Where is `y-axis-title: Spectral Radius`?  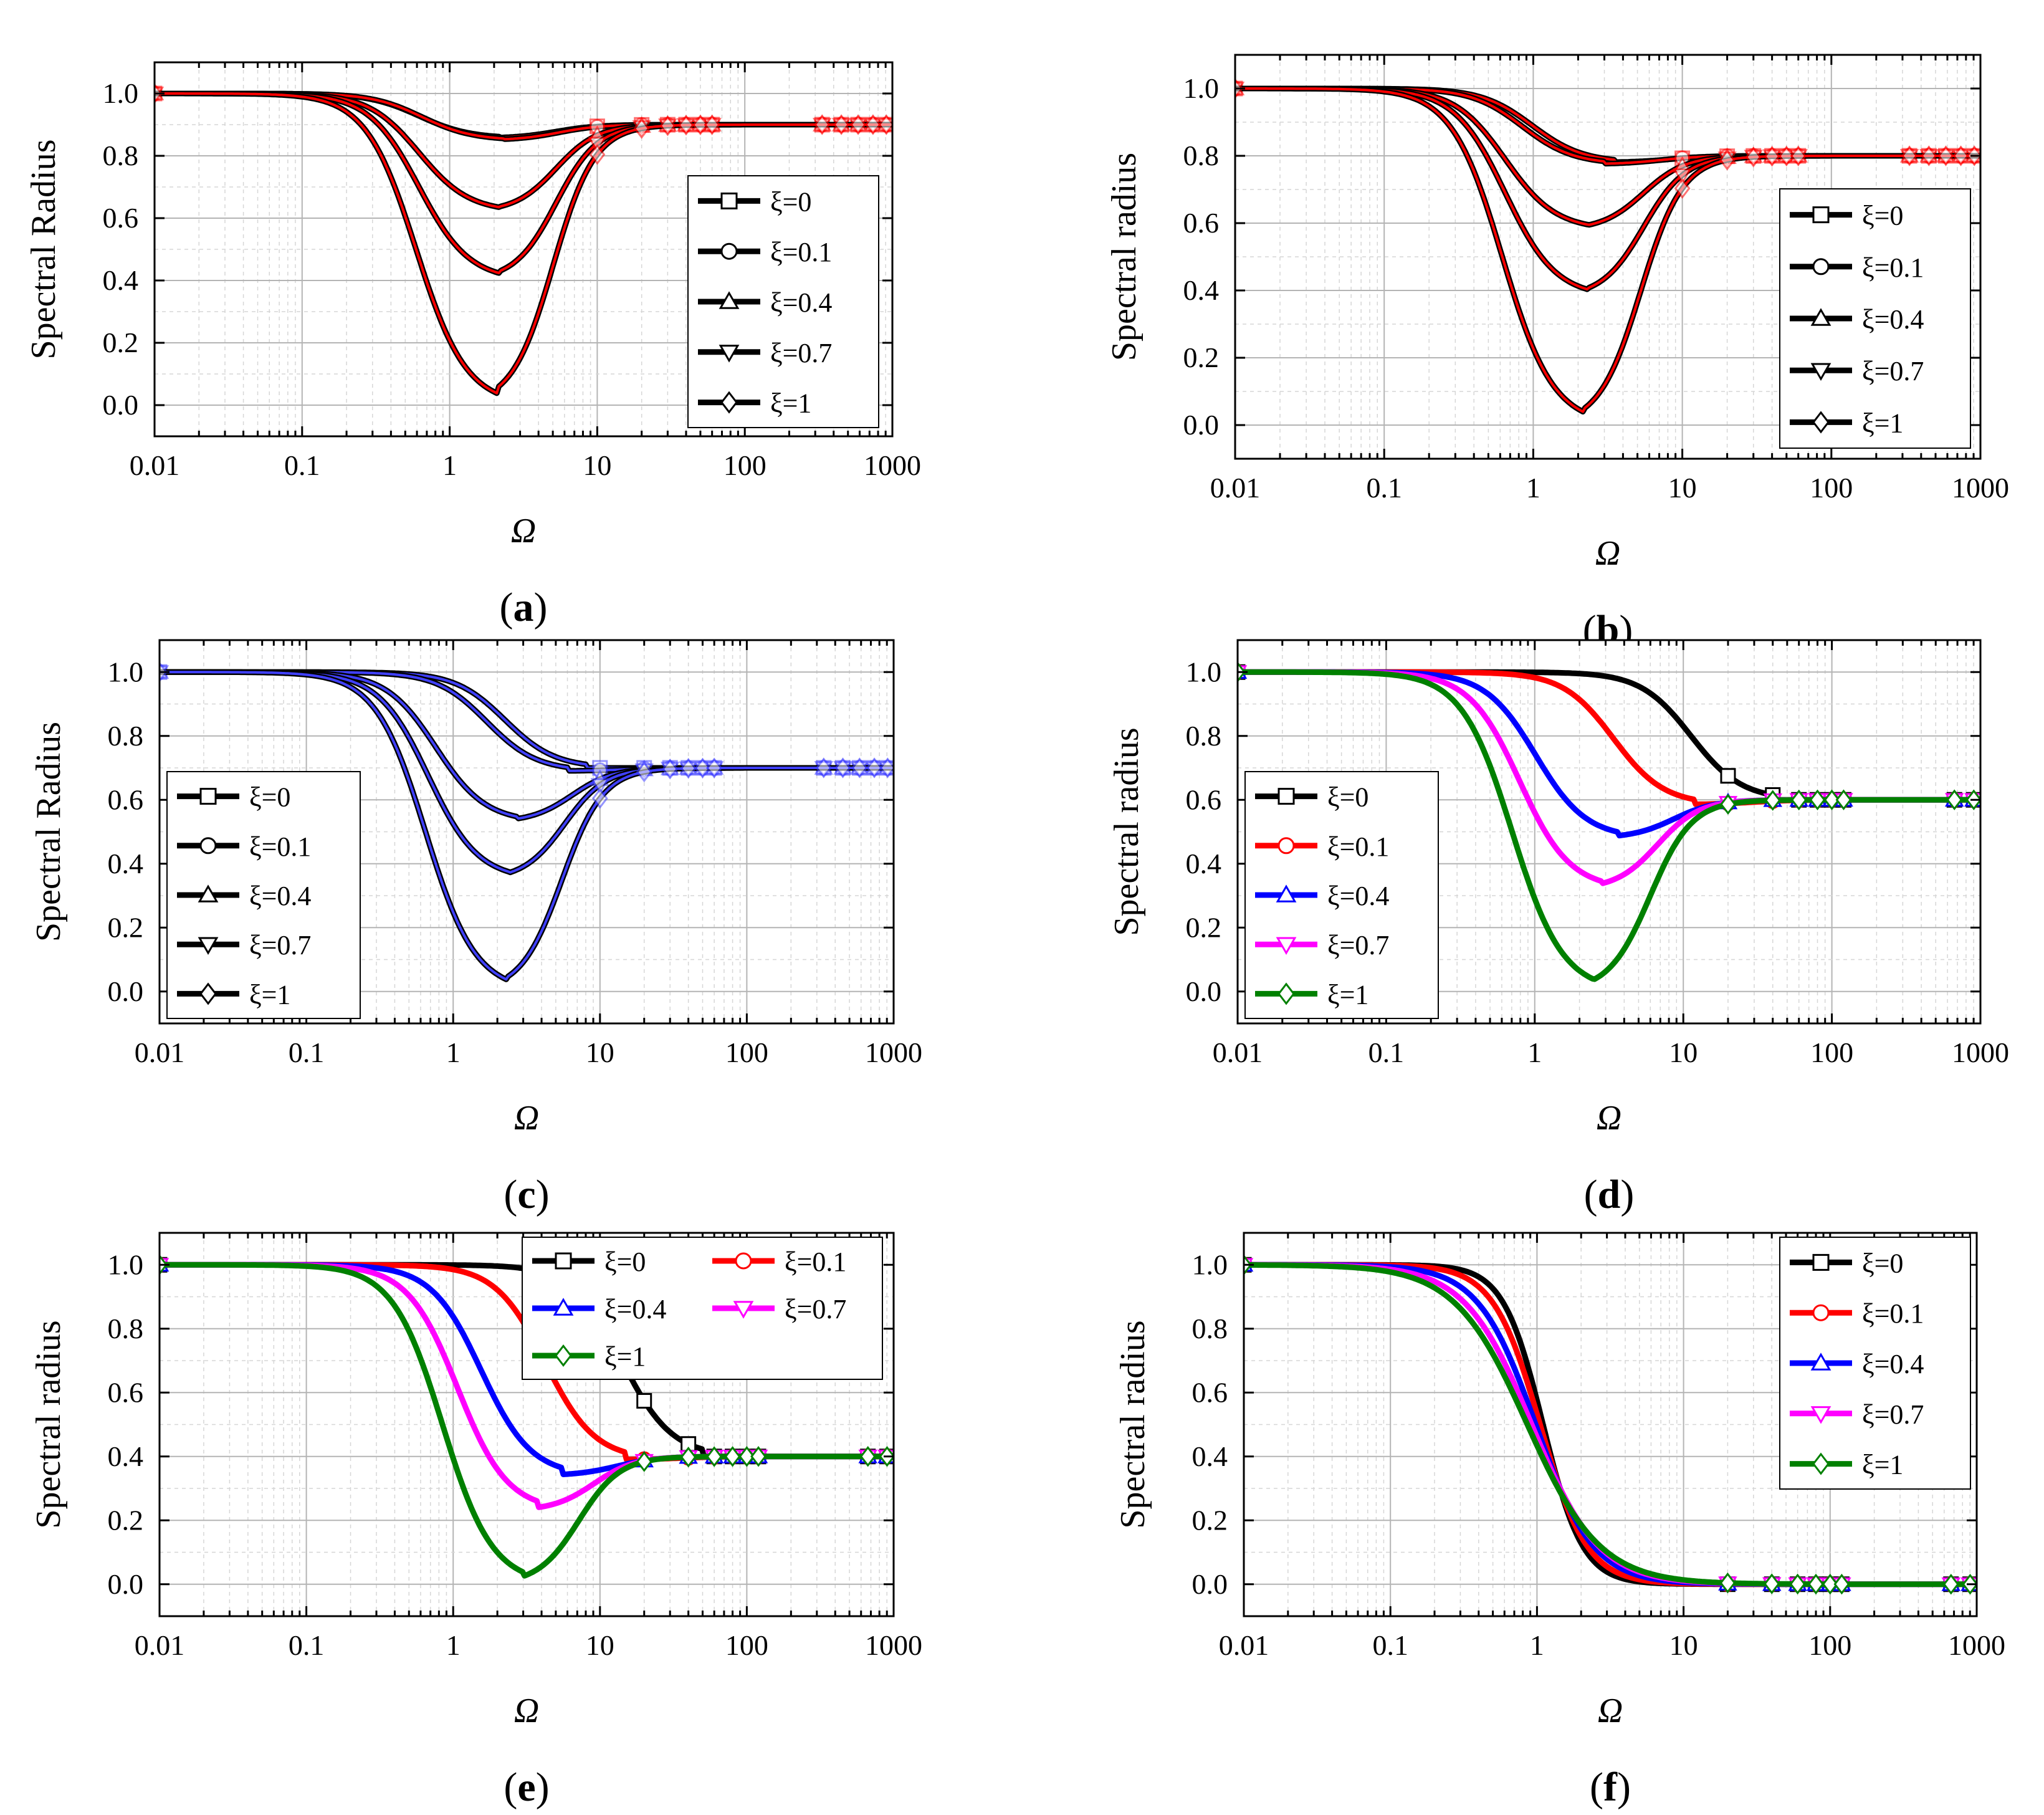
y-axis-title: Spectral Radius is located at coordinates (43, 249).